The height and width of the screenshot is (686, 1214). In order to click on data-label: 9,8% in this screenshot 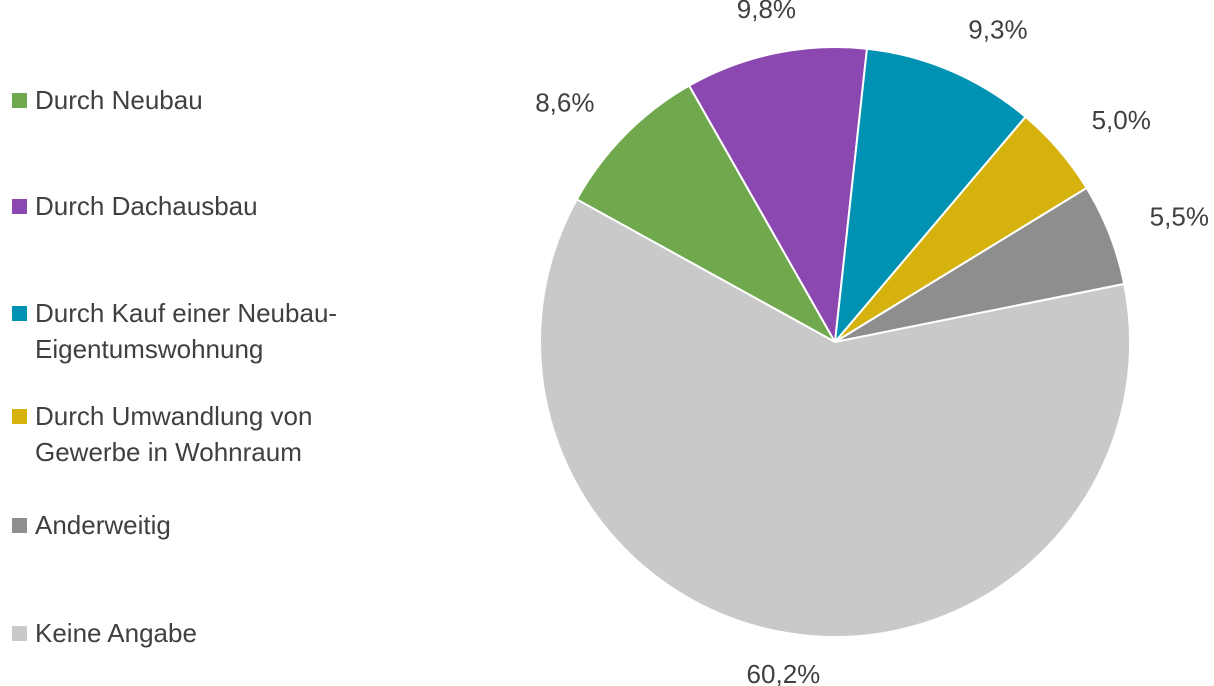, I will do `click(766, 12)`.